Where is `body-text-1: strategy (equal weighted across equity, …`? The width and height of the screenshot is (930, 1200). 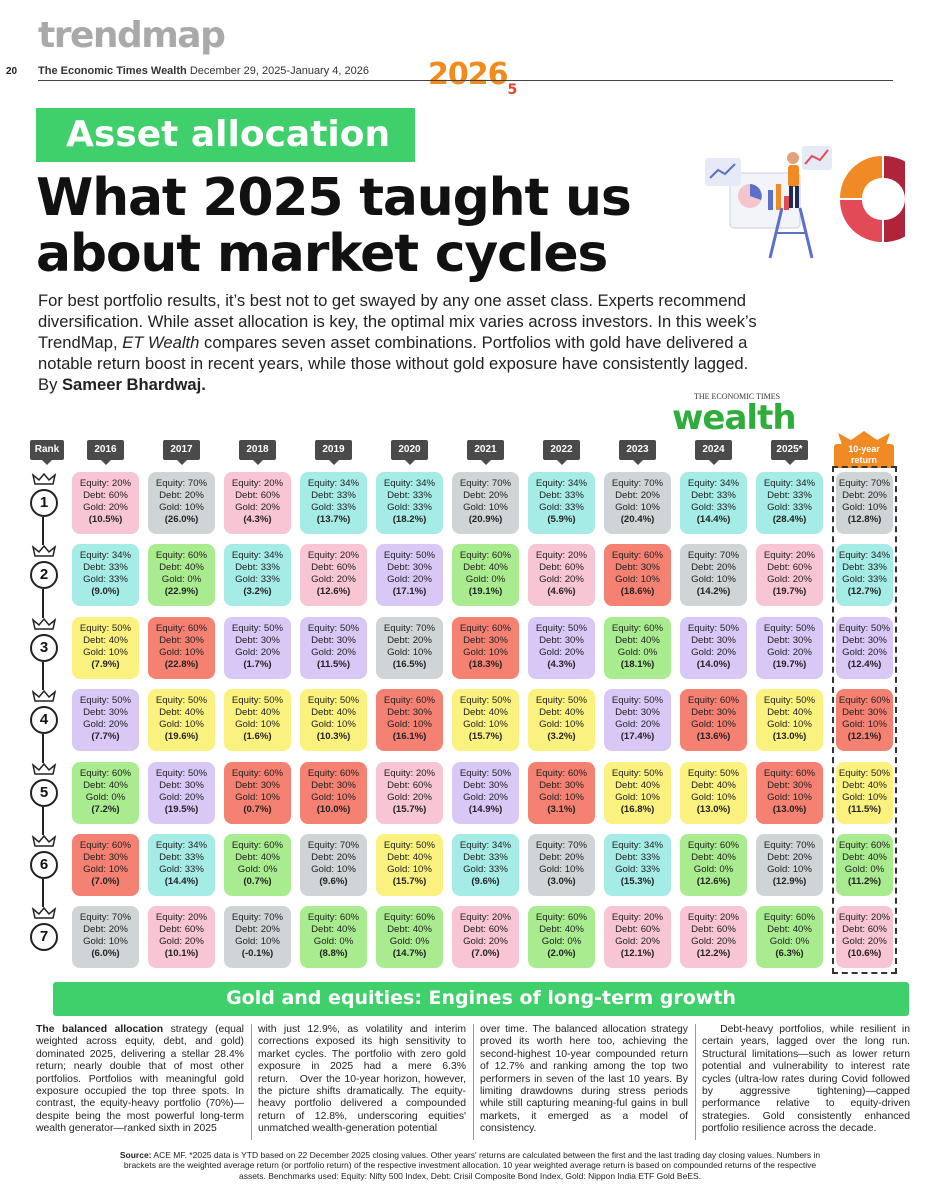 body-text-1: strategy (equal weighted across equity, … is located at coordinates (140, 1079).